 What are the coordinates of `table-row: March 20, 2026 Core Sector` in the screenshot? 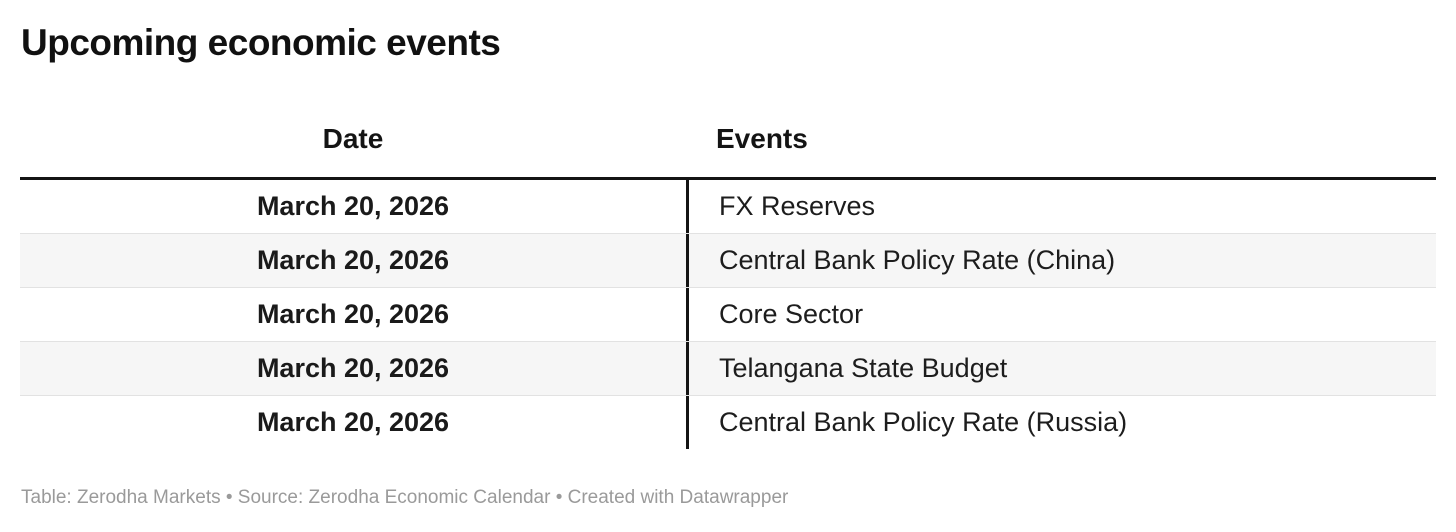 It's located at (728, 314).